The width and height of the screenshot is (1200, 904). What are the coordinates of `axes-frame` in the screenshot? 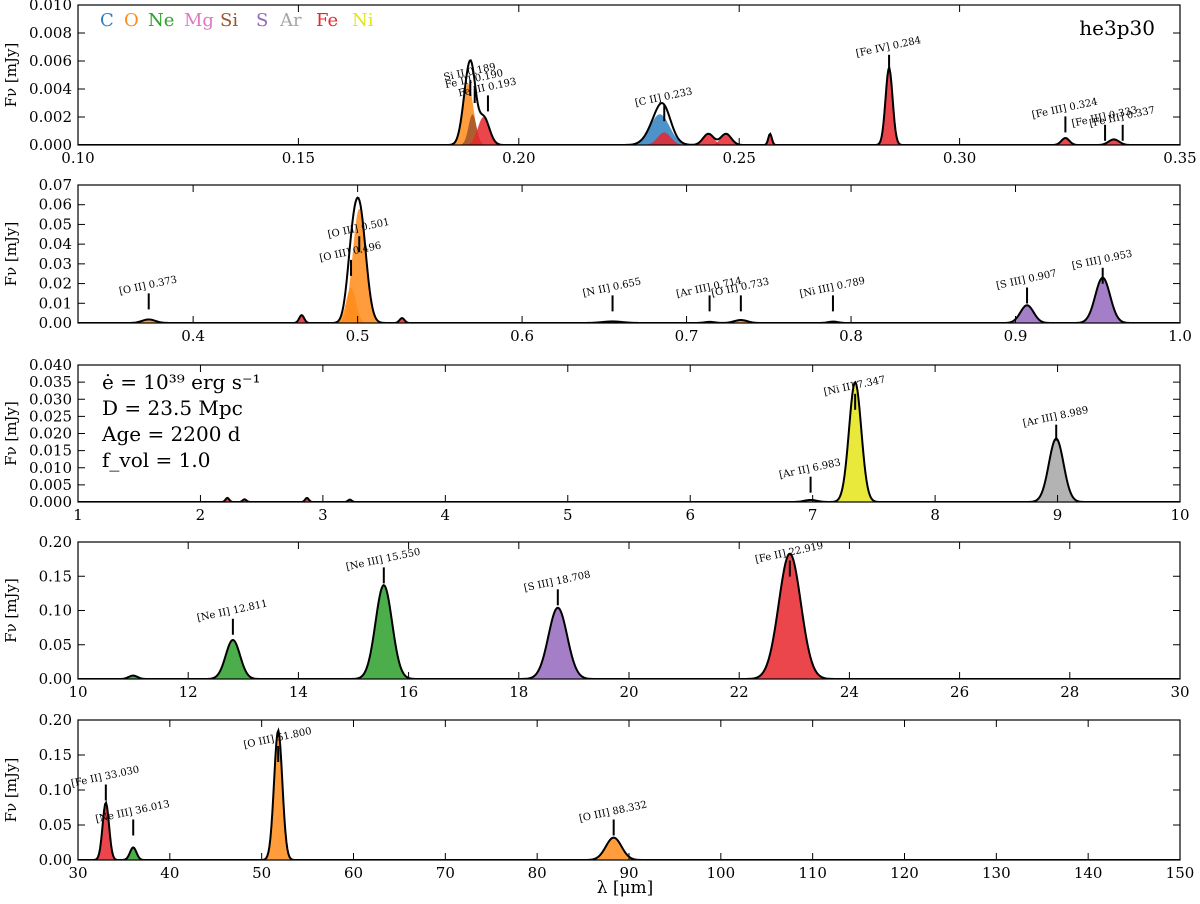 It's located at (629, 75).